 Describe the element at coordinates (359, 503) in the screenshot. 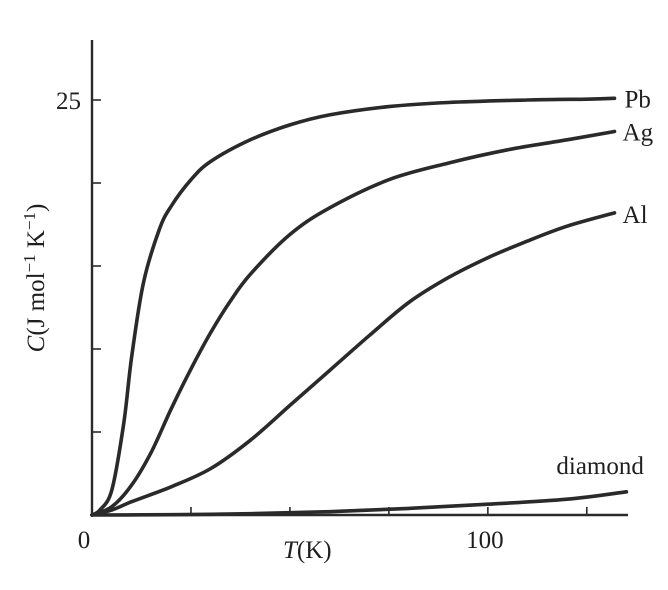

I see `series-line-diamond` at that location.